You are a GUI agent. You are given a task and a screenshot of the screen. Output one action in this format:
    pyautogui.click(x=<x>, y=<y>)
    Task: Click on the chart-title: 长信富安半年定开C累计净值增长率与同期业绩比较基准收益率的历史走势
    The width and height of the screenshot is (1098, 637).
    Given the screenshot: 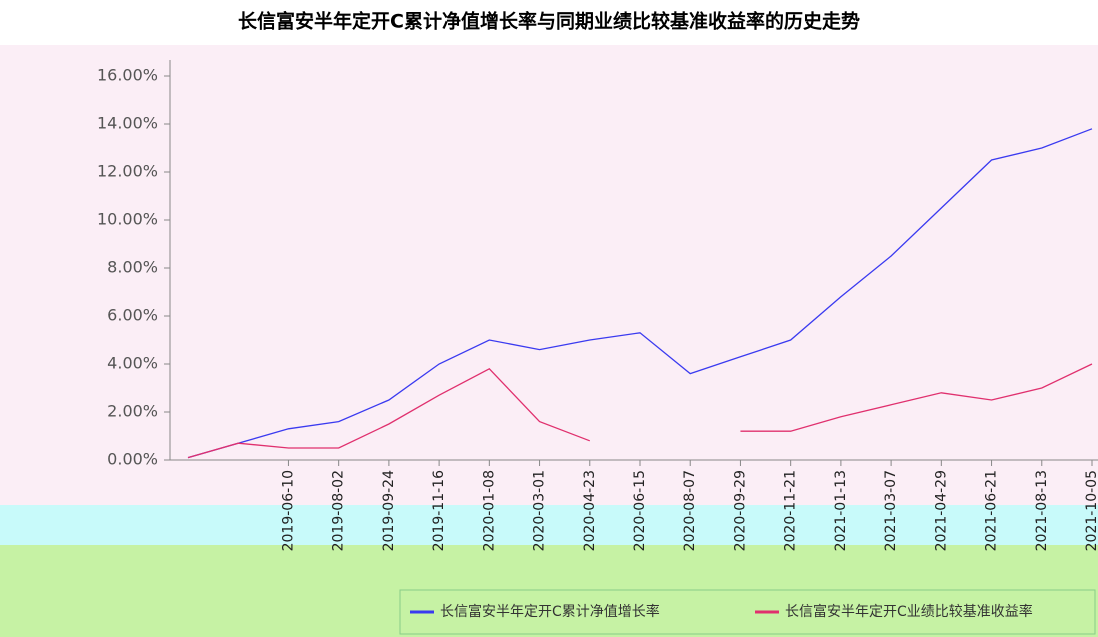 What is the action you would take?
    pyautogui.click(x=549, y=21)
    